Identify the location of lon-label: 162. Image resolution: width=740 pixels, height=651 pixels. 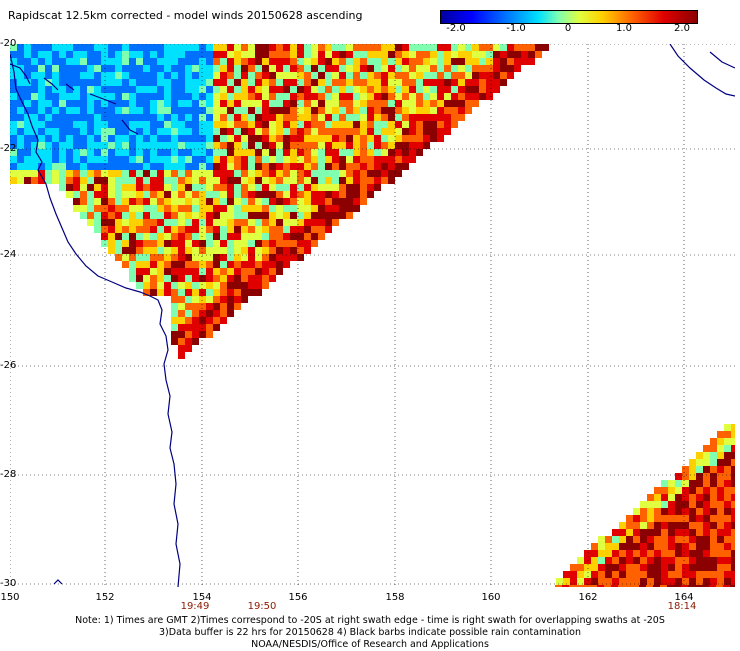
(588, 597).